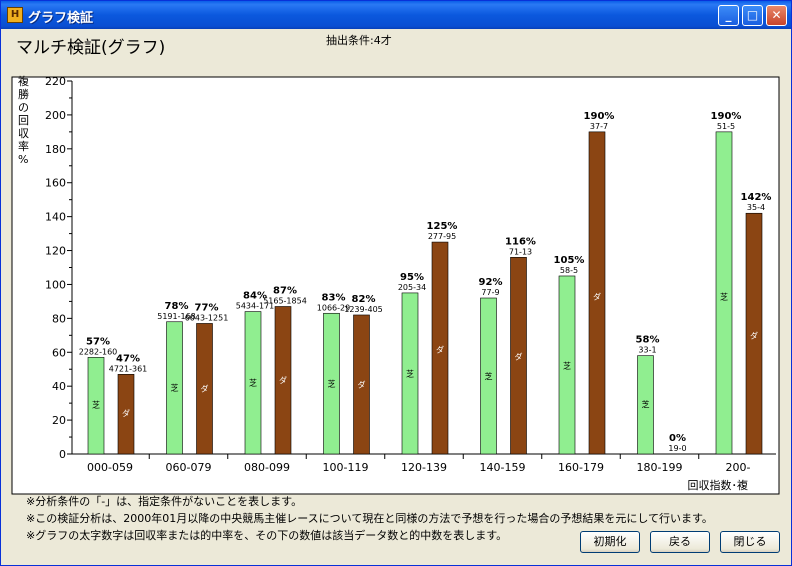 This screenshot has width=792, height=566. I want to click on x-tick-label: 140-159, so click(503, 467).